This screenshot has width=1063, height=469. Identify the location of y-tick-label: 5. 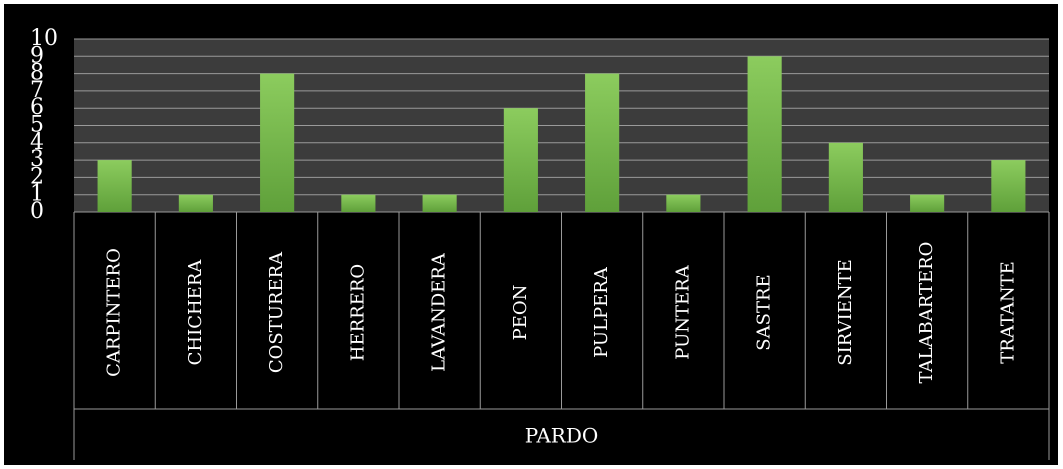
(37, 125).